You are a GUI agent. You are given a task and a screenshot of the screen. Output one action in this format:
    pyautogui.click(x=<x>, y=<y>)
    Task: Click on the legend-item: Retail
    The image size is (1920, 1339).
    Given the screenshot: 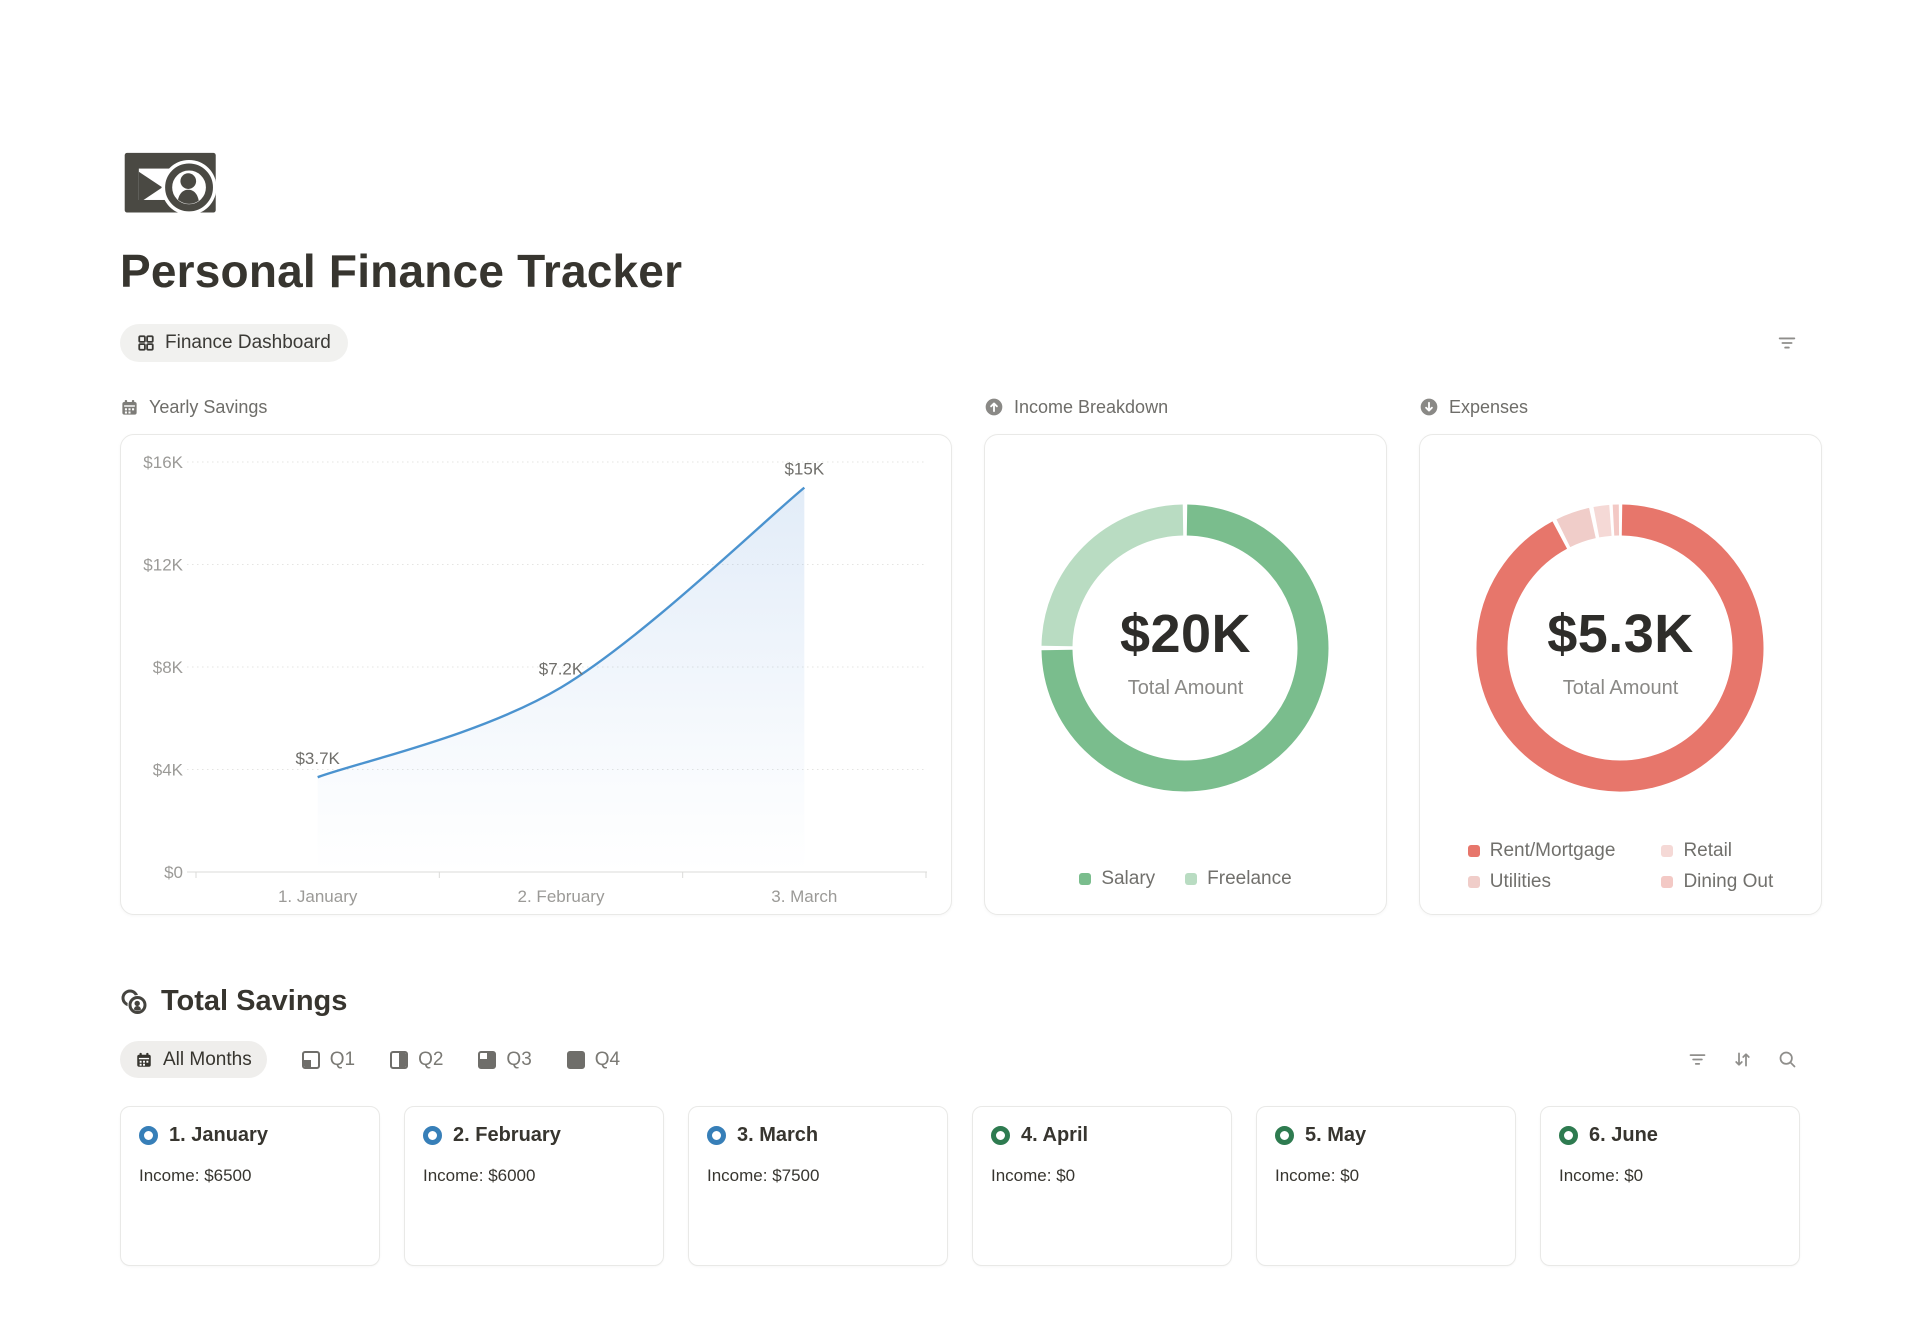 What is the action you would take?
    pyautogui.click(x=1717, y=851)
    